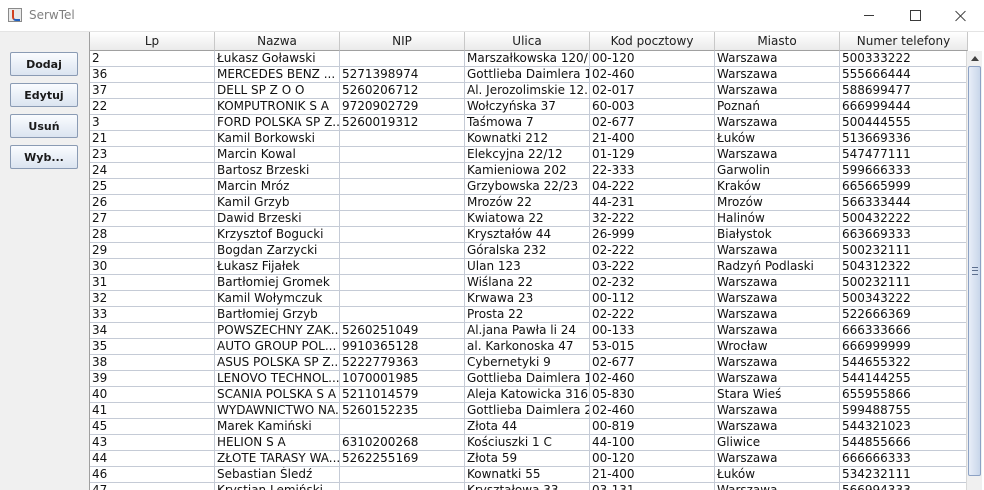  What do you see at coordinates (904, 235) in the screenshot?
I see `cell-numer-telefony: 663669333` at bounding box center [904, 235].